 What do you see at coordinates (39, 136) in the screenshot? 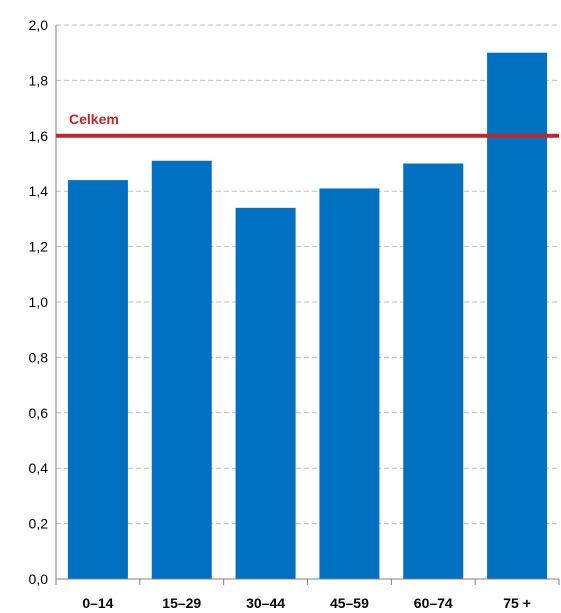
I see `y-tick-label: 1,6` at bounding box center [39, 136].